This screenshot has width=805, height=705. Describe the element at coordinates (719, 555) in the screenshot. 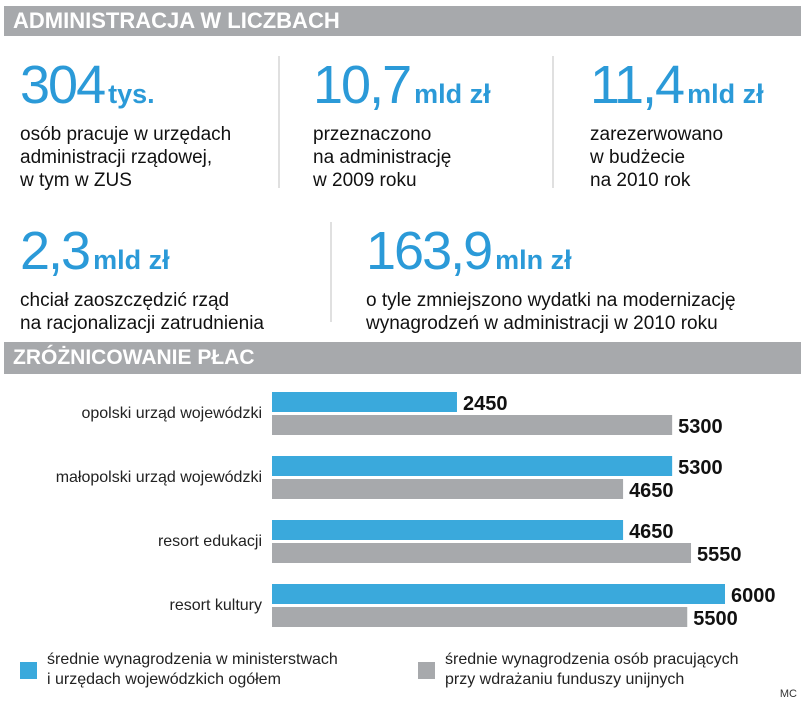

I see `data-label: 5550` at that location.